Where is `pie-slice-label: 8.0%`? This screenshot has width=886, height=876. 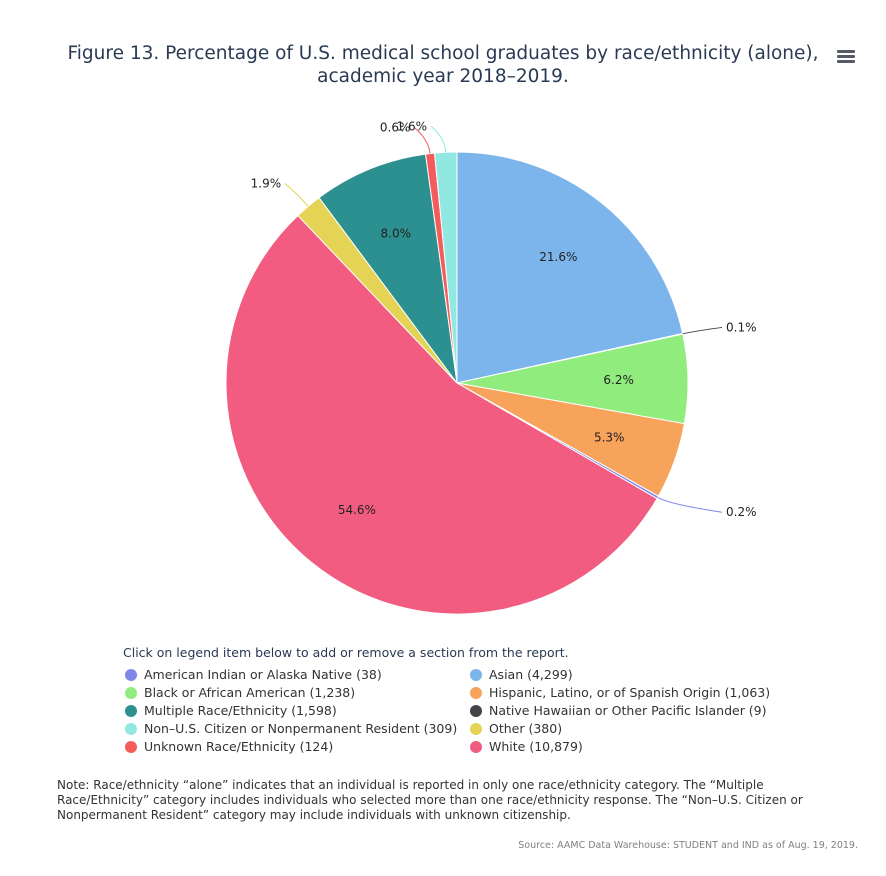
pie-slice-label: 8.0% is located at coordinates (396, 233).